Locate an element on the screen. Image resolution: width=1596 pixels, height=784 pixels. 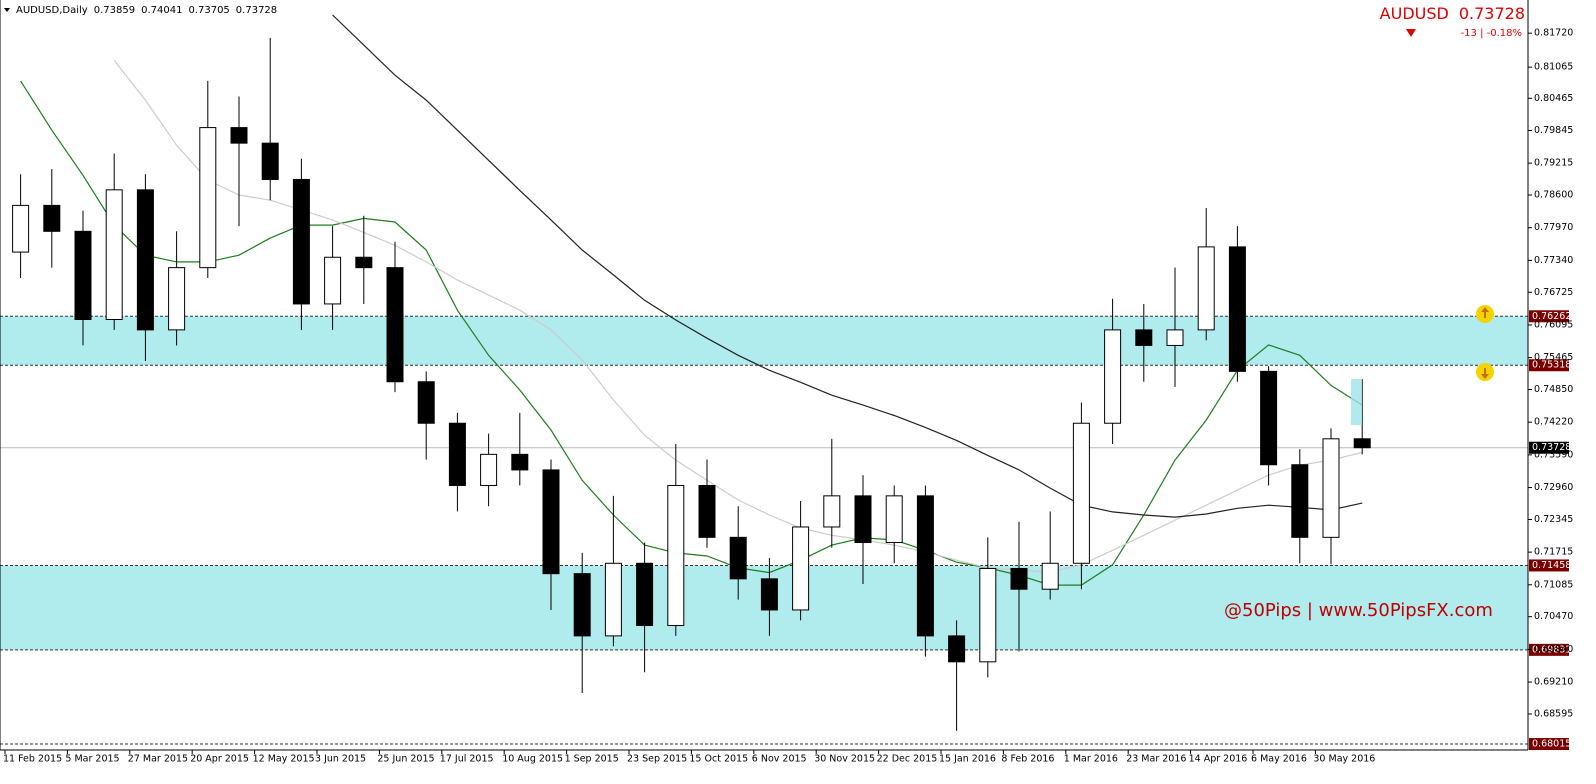
y-tick-label: 0.77340 is located at coordinates (1553, 260).